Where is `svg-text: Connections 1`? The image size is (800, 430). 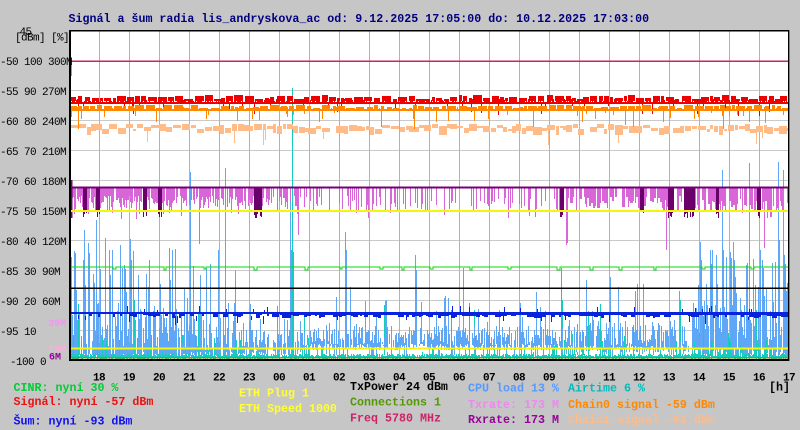
svg-text: Connections 1 is located at coordinates (395, 403).